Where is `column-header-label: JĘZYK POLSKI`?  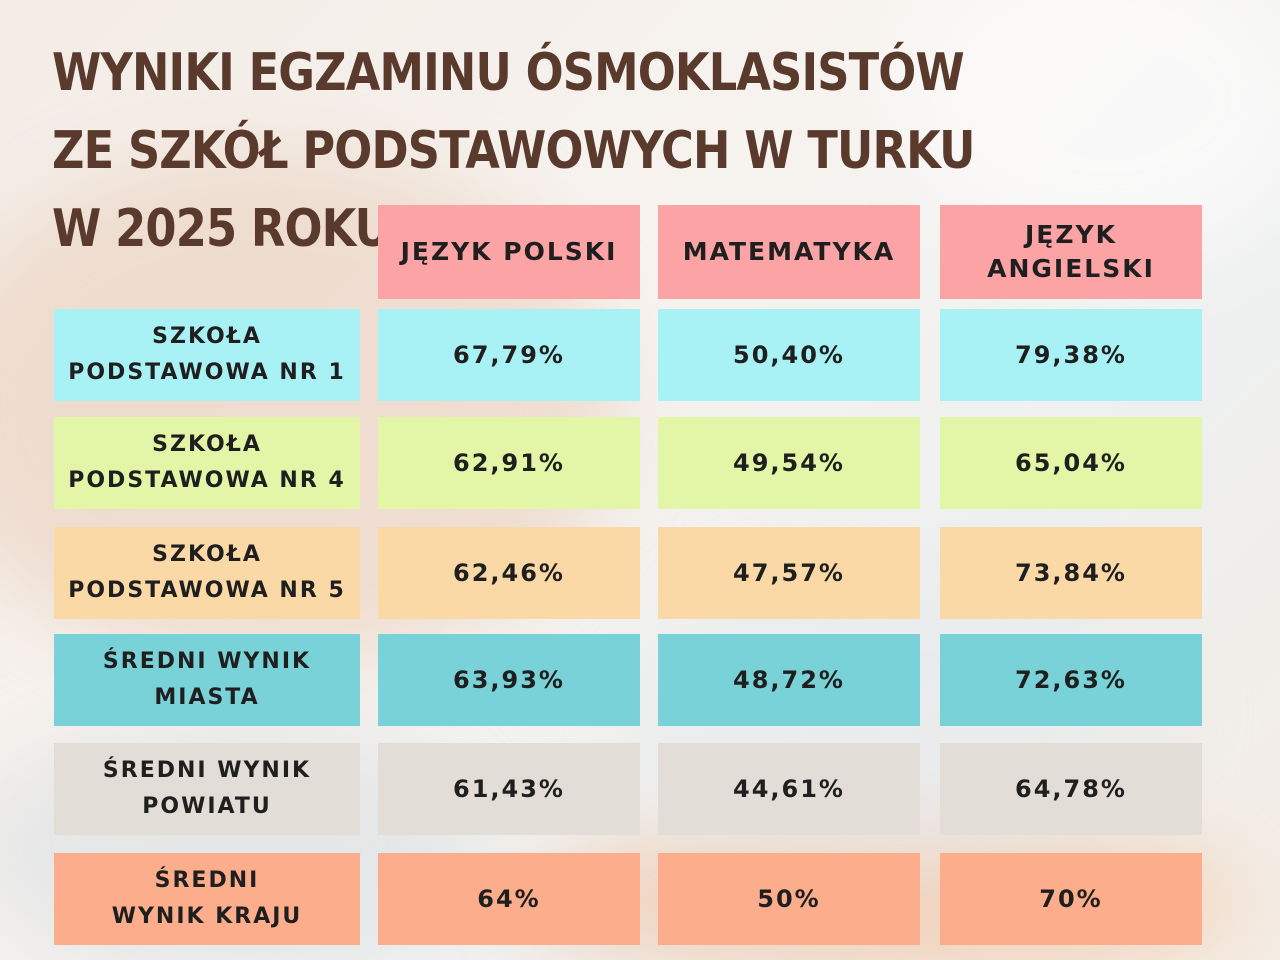 column-header-label: JĘZYK POLSKI is located at coordinates (509, 252).